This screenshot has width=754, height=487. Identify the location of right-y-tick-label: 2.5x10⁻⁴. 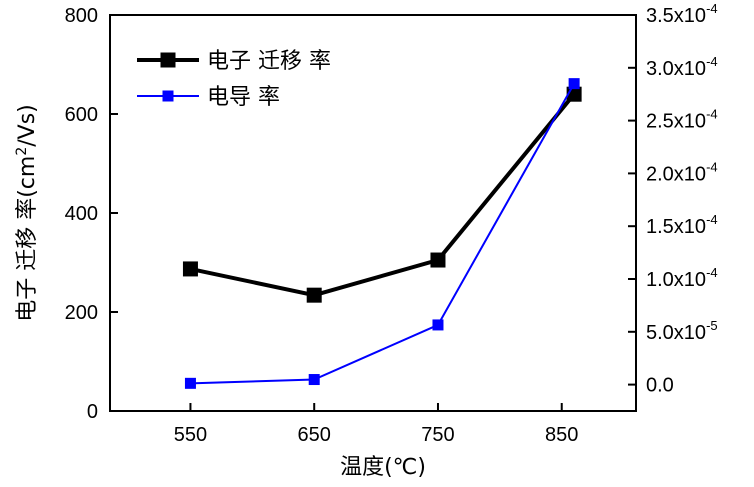
(682, 120).